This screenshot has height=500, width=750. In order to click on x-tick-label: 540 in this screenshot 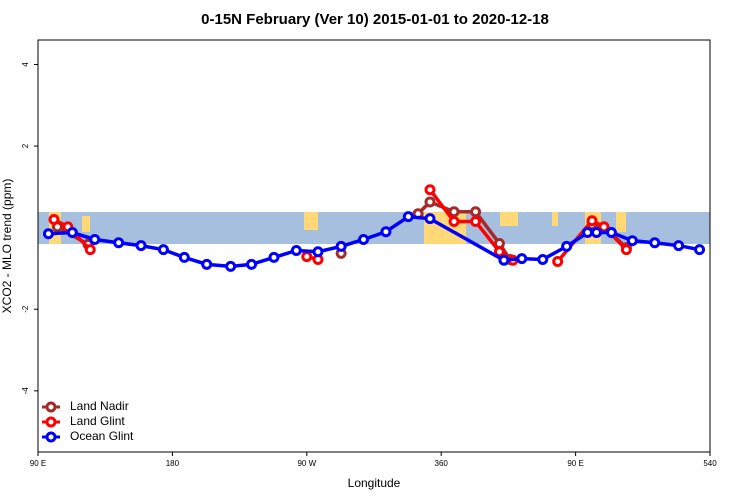, I will do `click(710, 463)`.